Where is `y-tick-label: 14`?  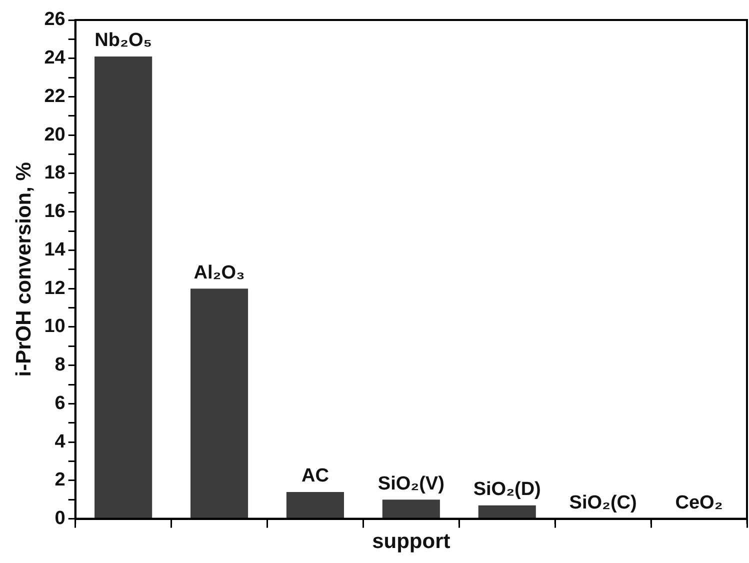 y-tick-label: 14 is located at coordinates (55, 249).